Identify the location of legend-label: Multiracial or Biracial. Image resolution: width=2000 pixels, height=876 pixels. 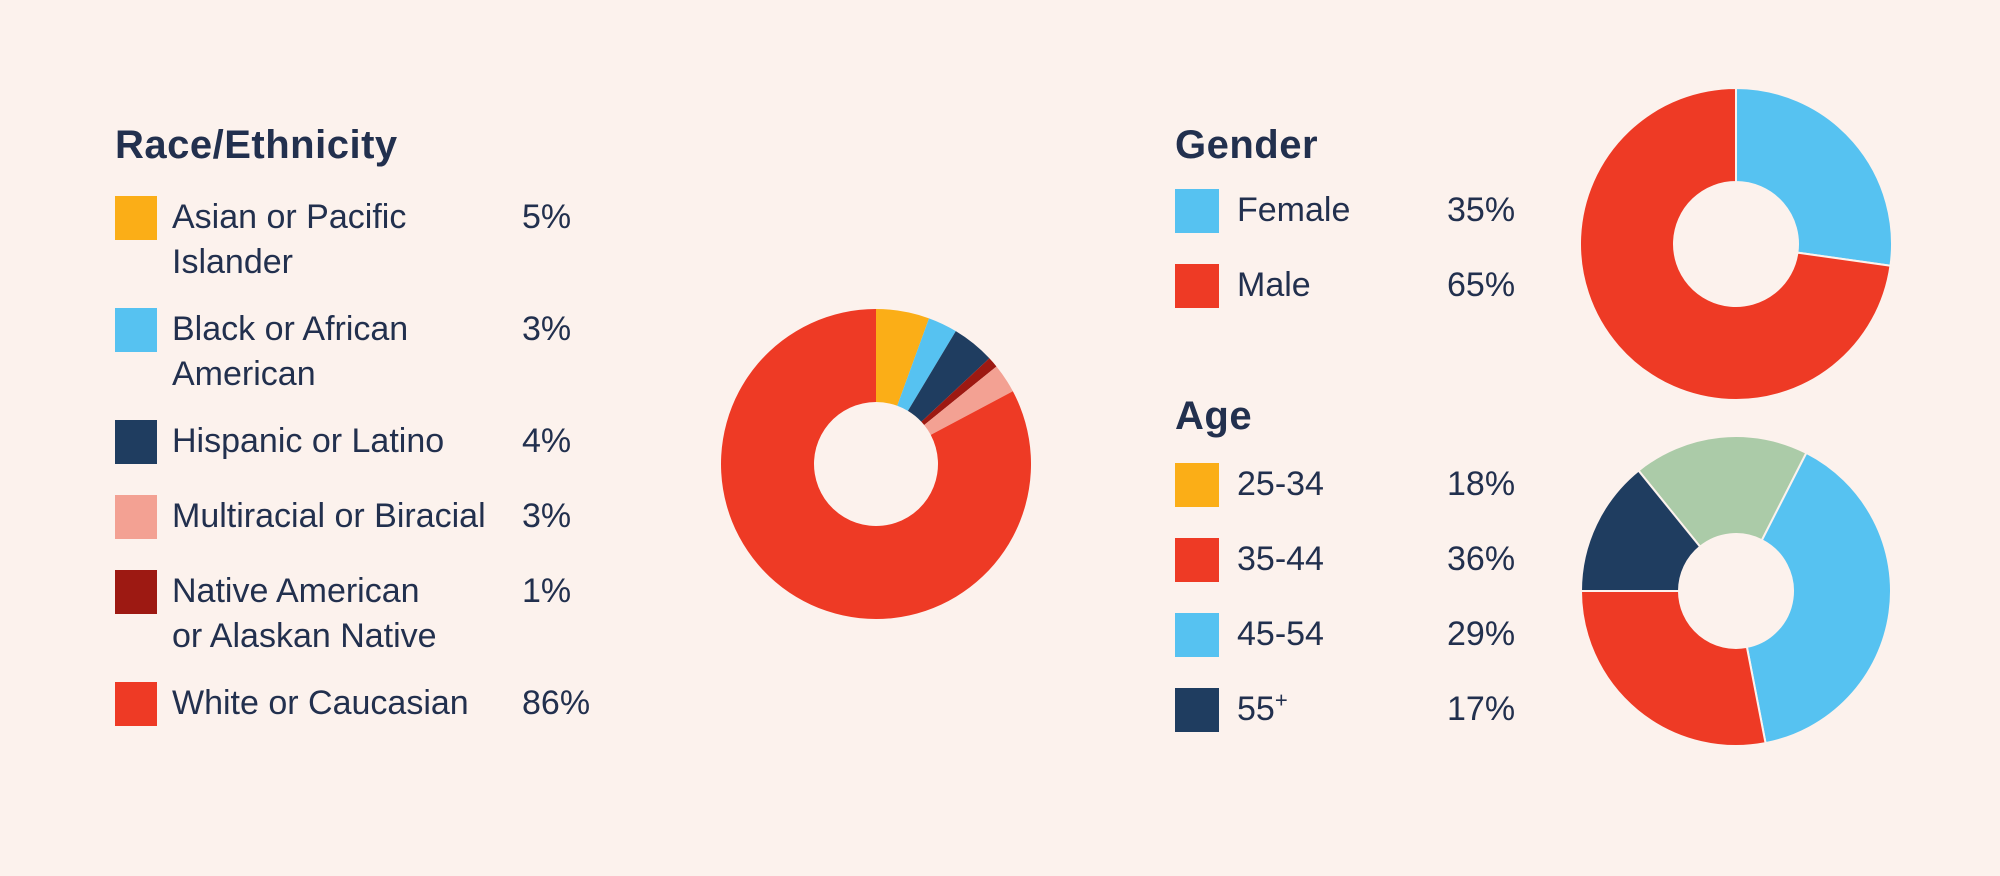
(347, 516).